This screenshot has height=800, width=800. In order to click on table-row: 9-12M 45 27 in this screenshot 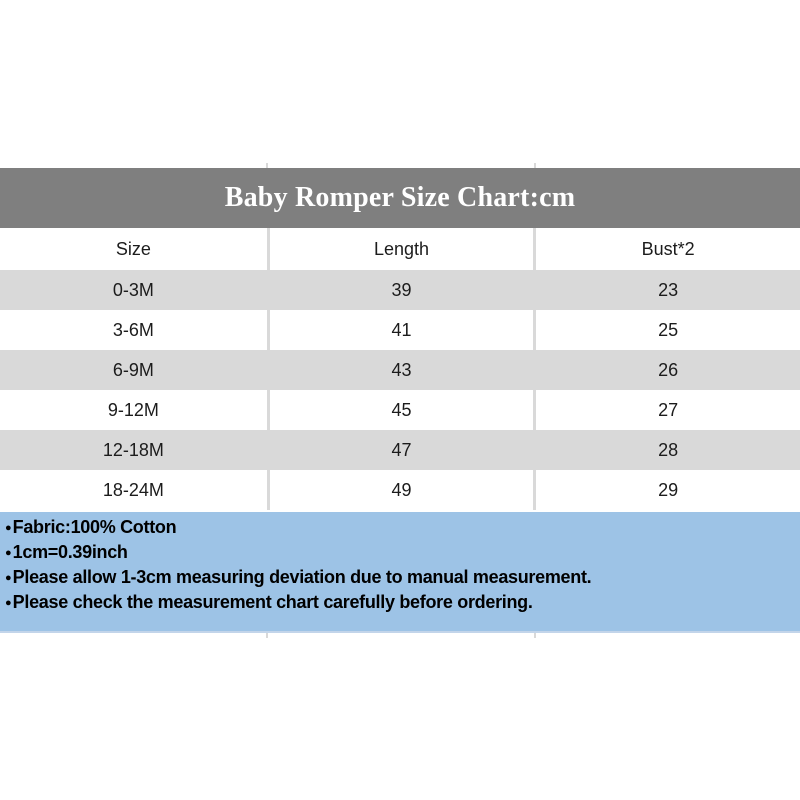, I will do `click(400, 410)`.